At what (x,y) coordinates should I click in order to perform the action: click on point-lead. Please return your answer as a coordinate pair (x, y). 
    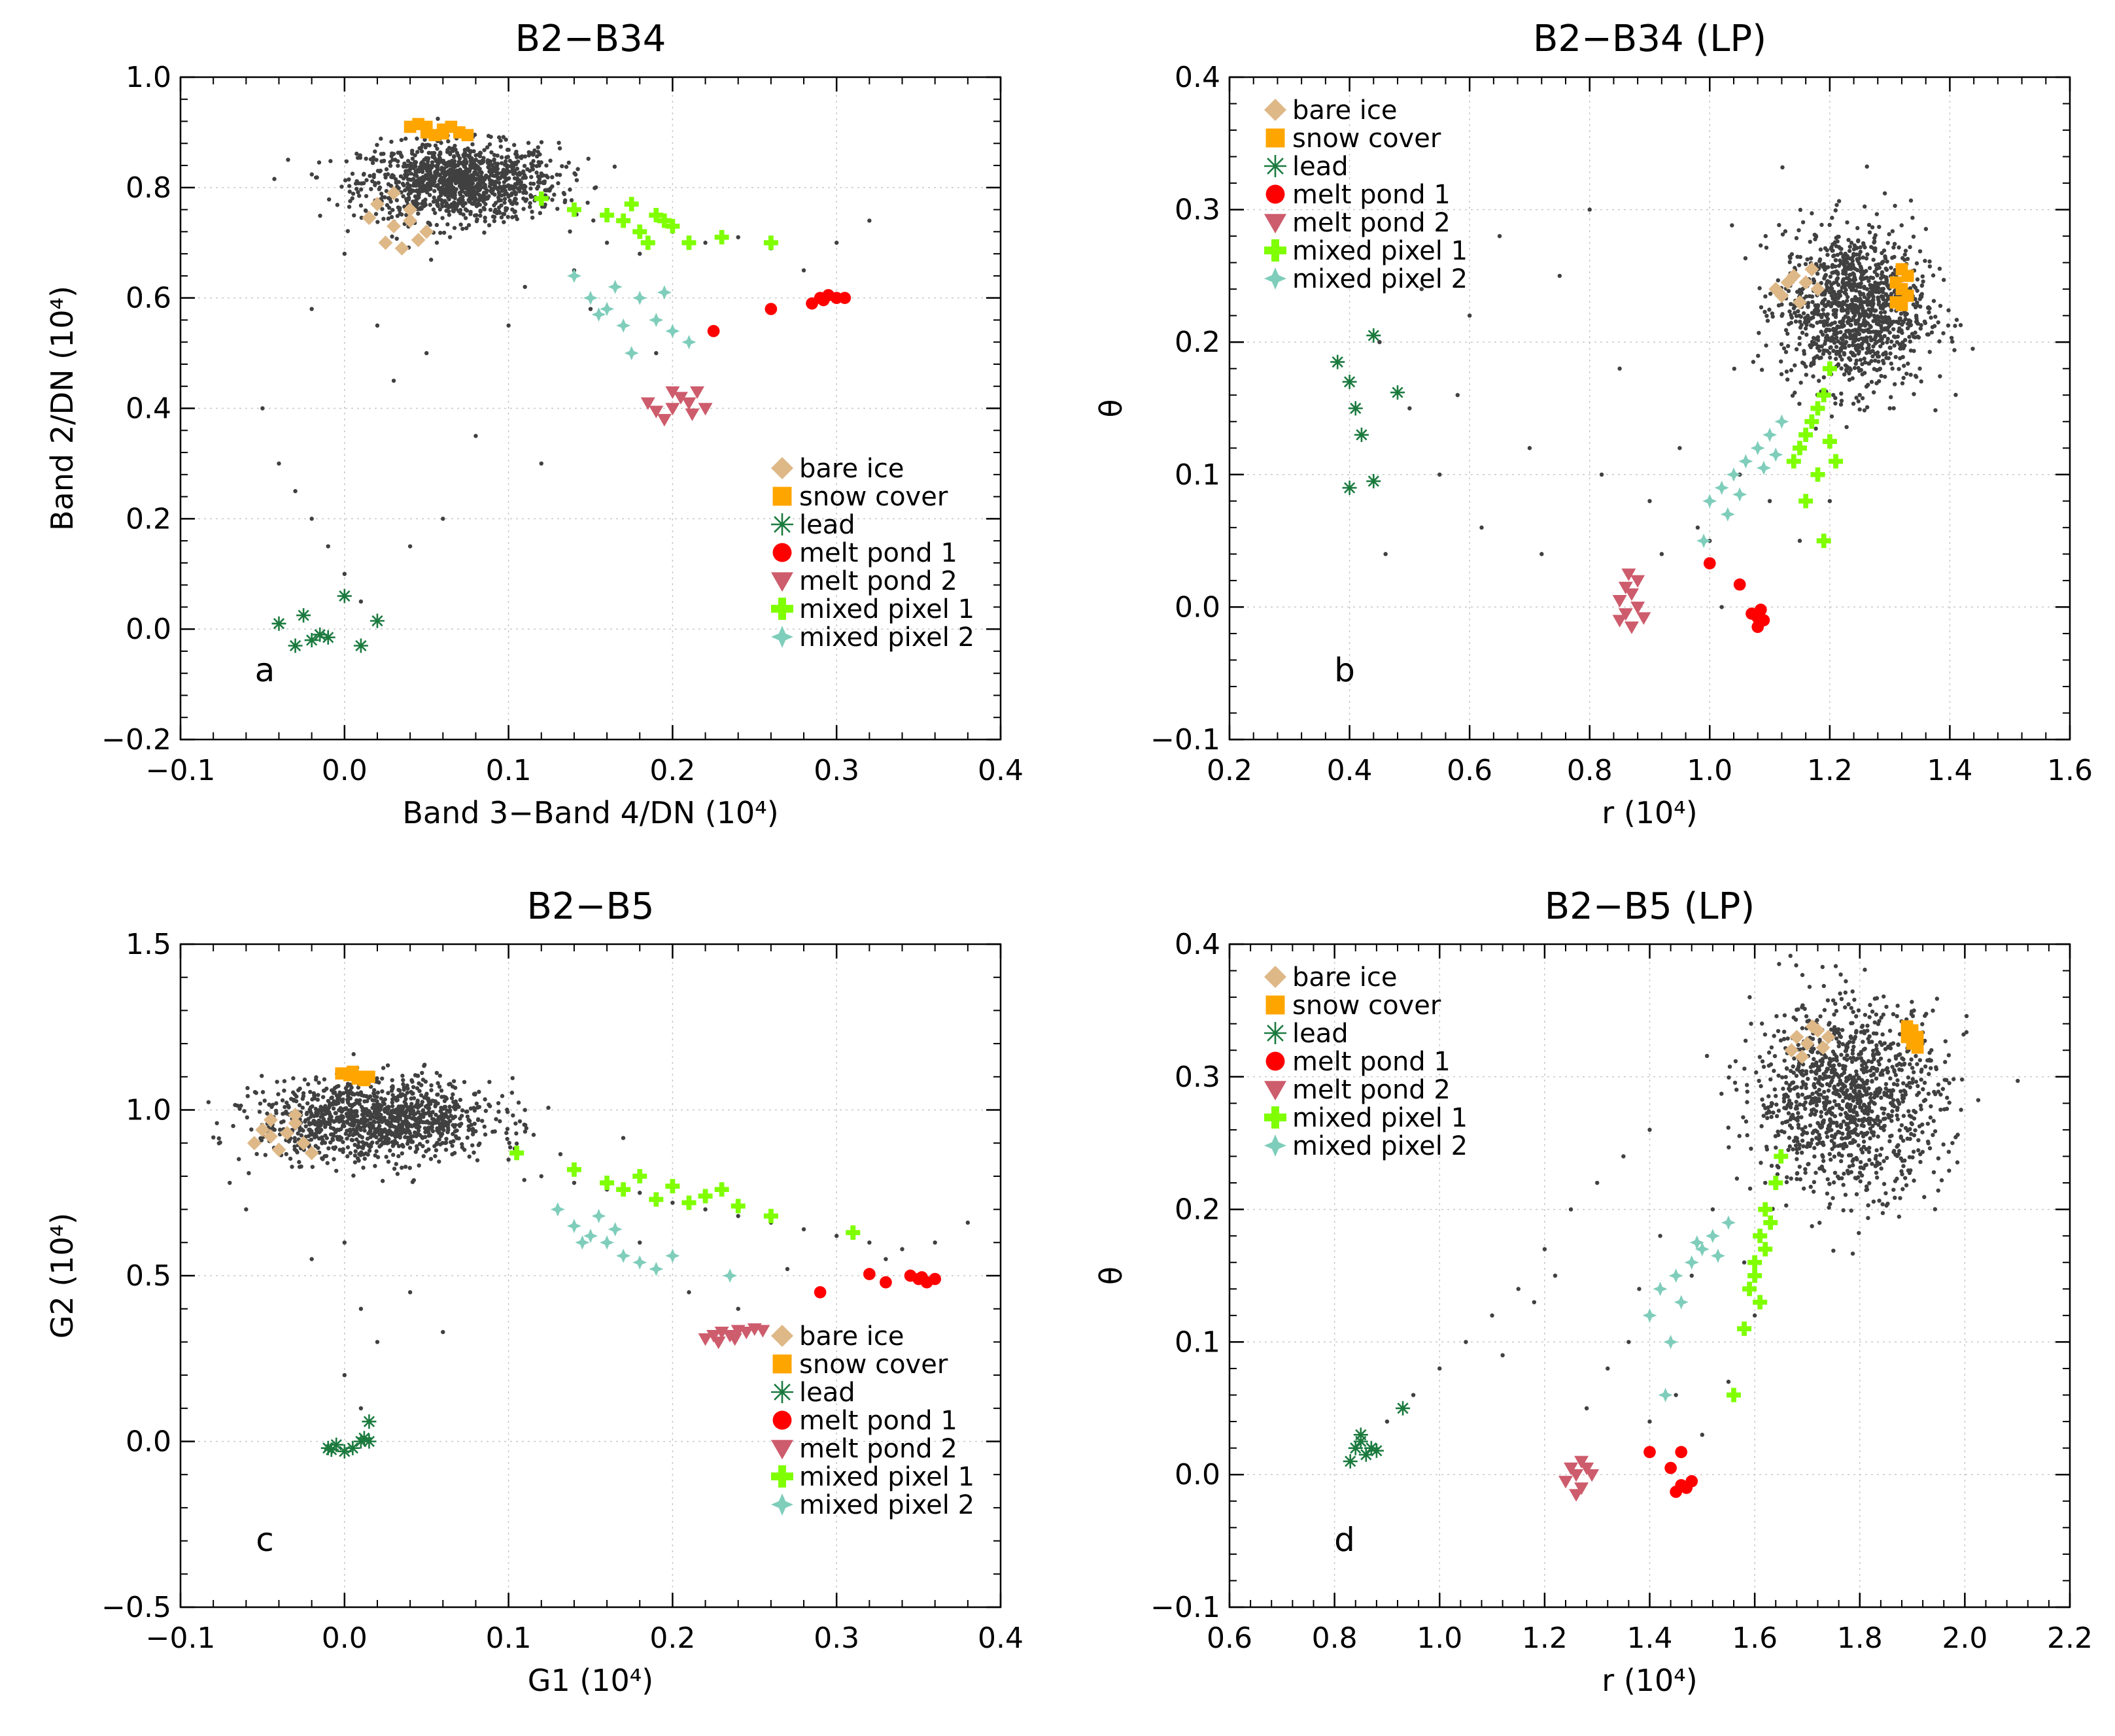
    Looking at the image, I should click on (320, 634).